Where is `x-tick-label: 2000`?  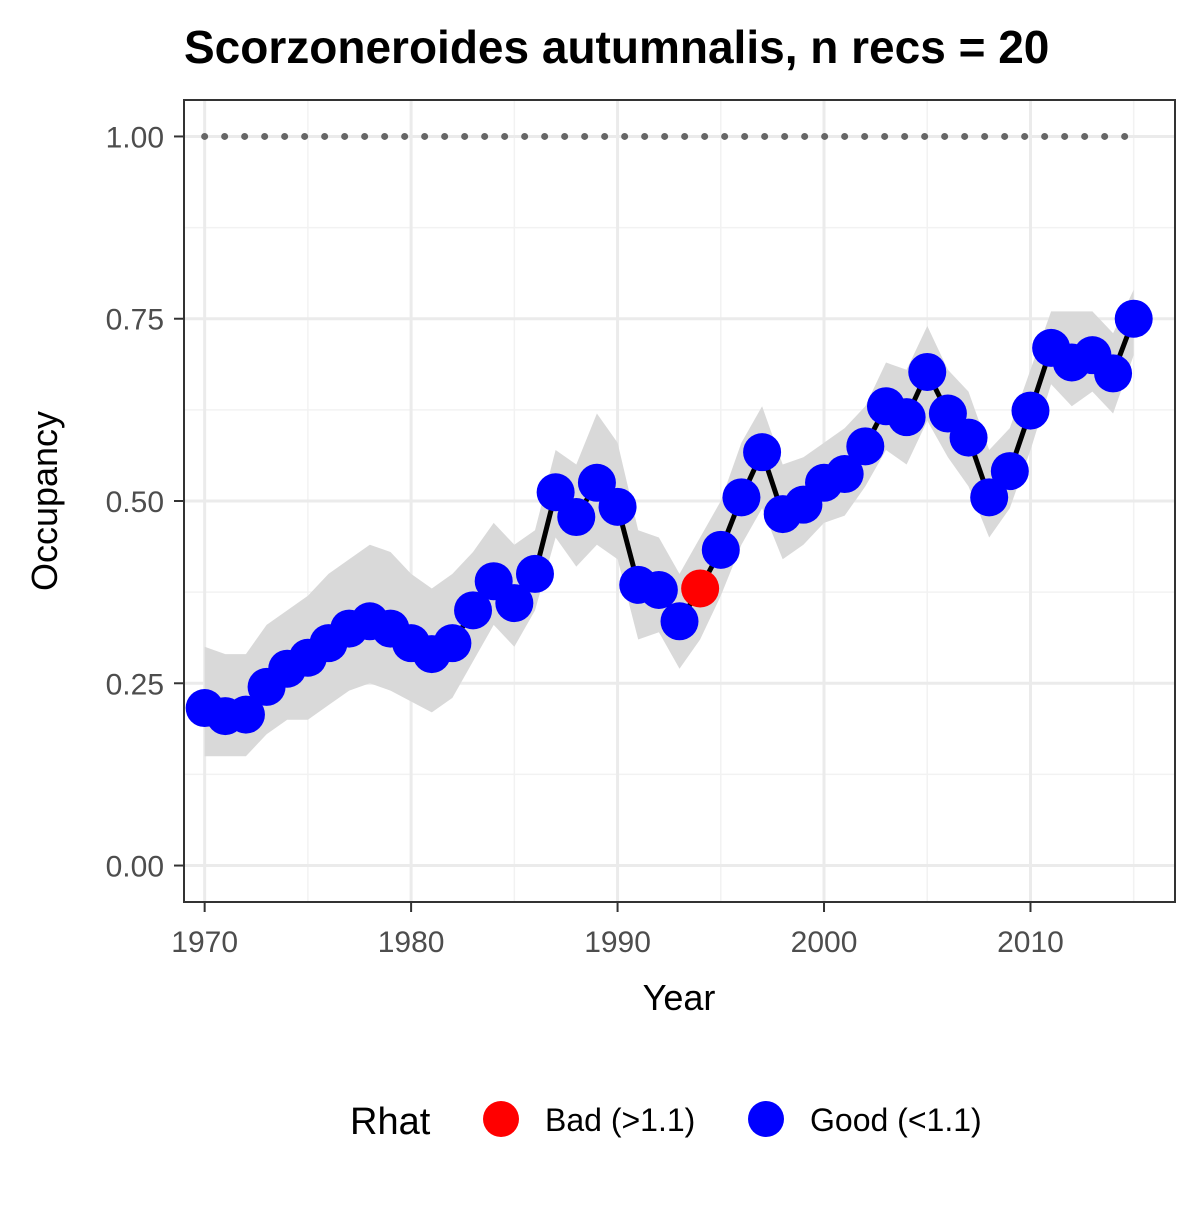
x-tick-label: 2000 is located at coordinates (824, 942).